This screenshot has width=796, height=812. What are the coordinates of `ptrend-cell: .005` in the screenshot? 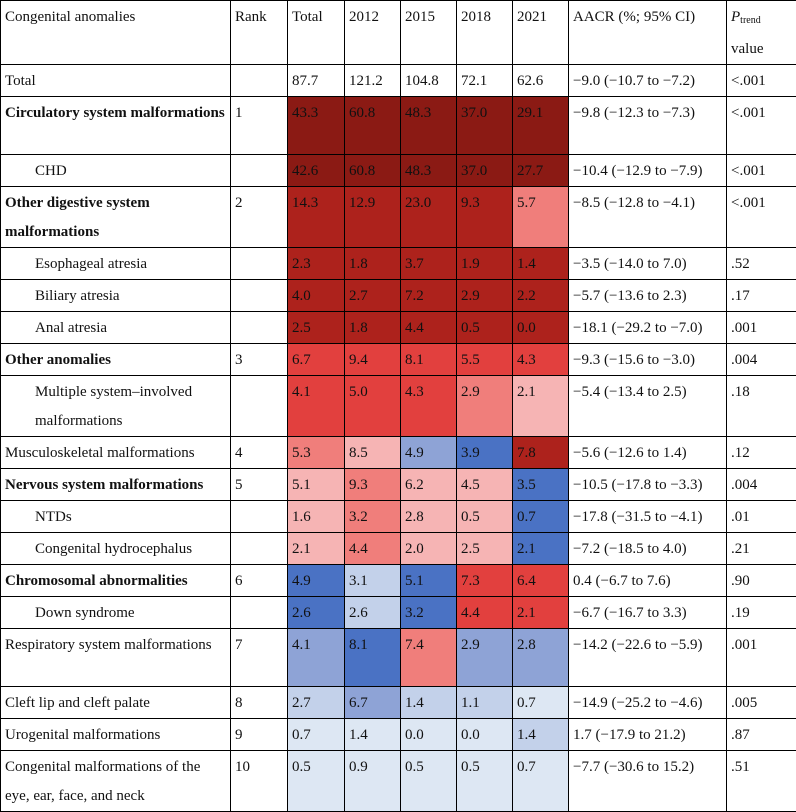 It's located at (761, 703).